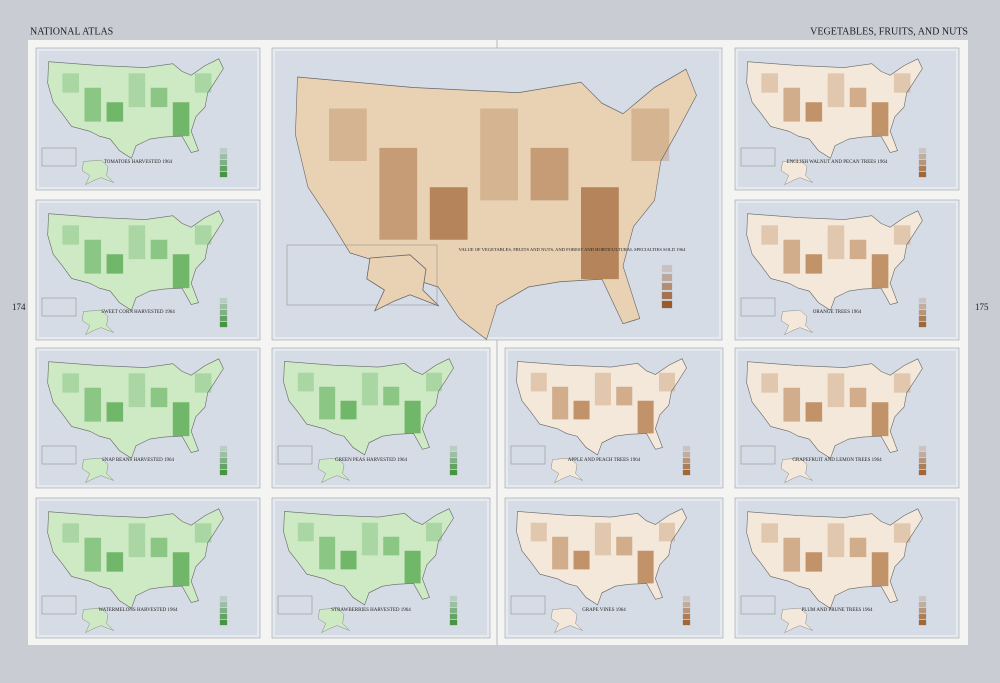 Image resolution: width=1000 pixels, height=683 pixels. I want to click on header-left: NATIONAL ATLAS, so click(71, 31).